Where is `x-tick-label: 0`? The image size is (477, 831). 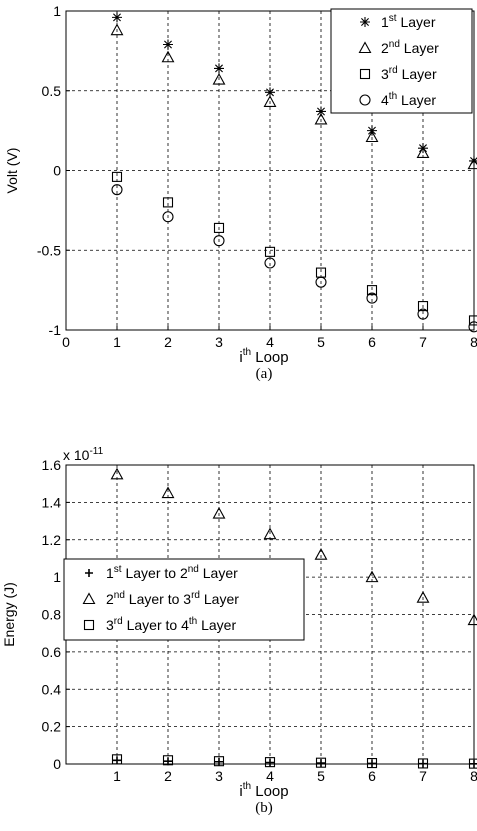 x-tick-label: 0 is located at coordinates (66, 342).